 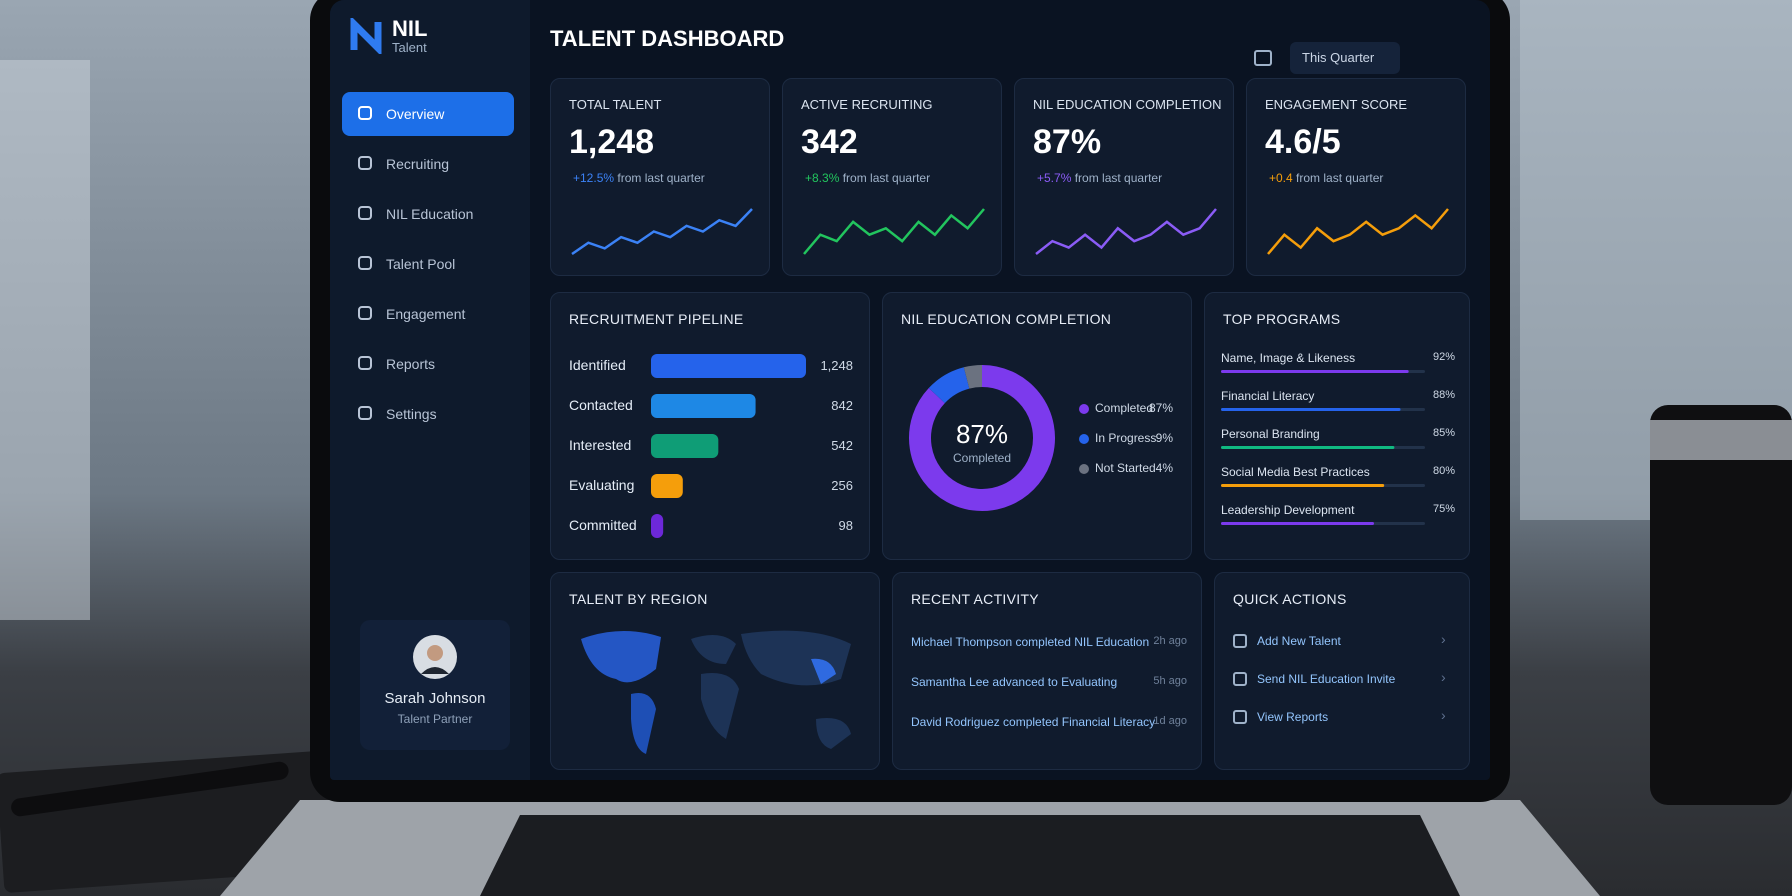 I want to click on legend-value: 4%, so click(x=1164, y=468).